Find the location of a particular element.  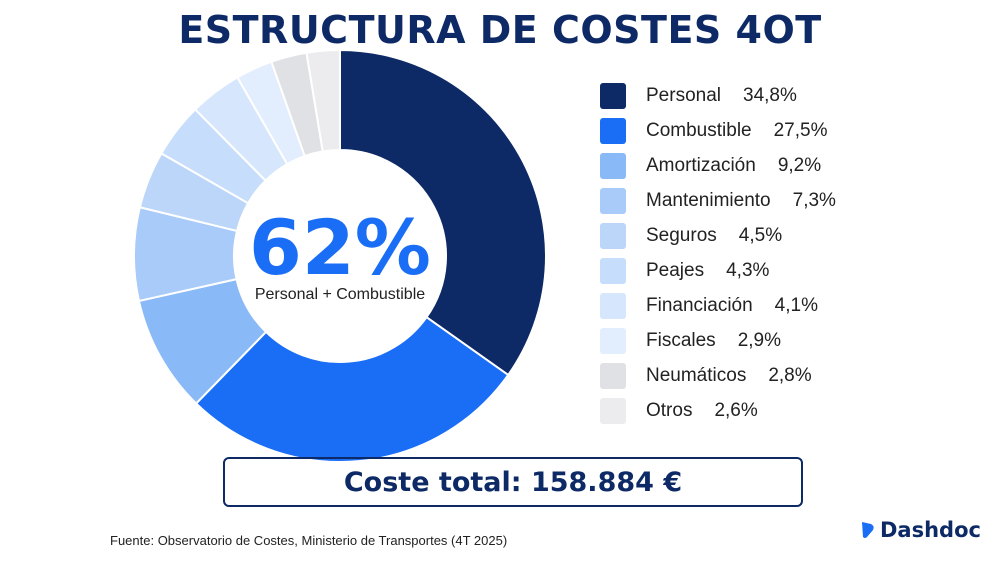

legend-value: 2,9% is located at coordinates (759, 340).